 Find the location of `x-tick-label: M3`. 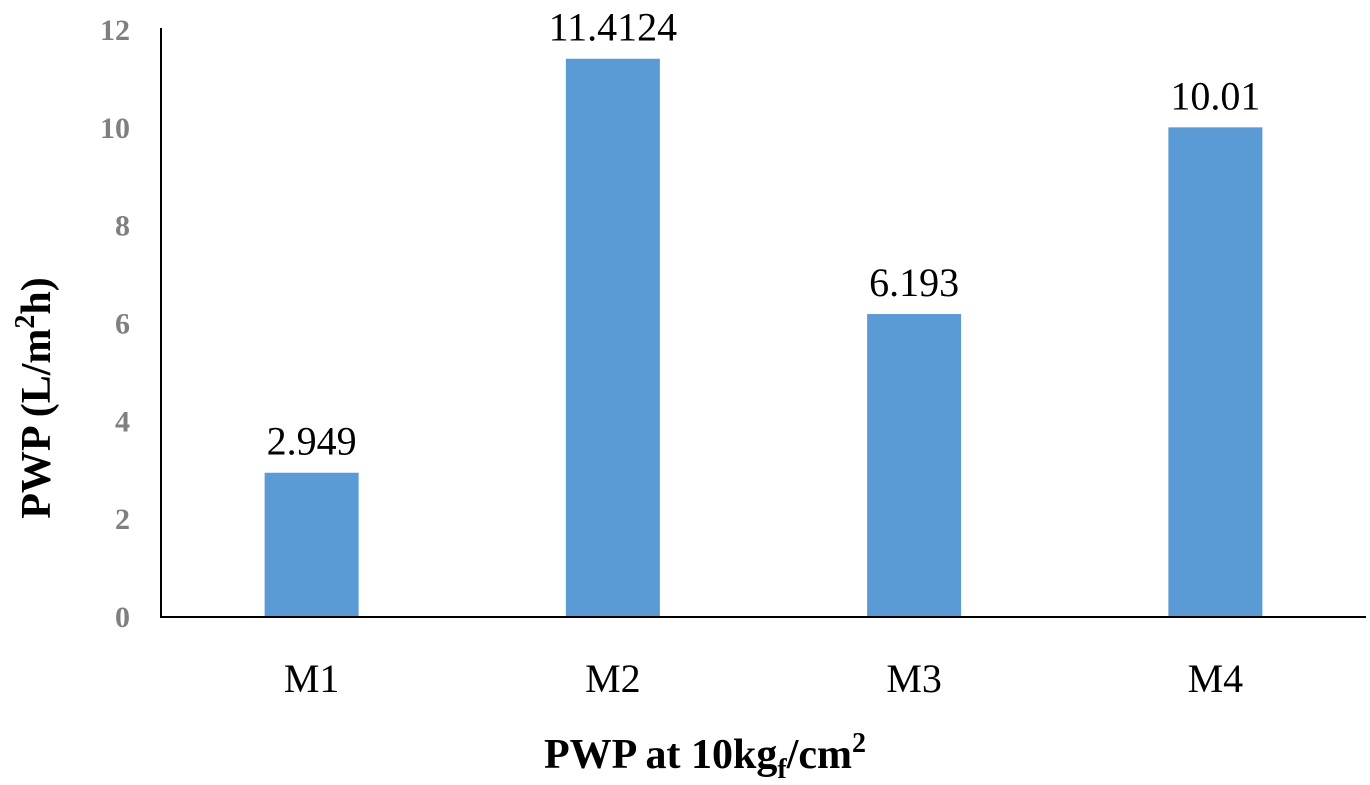

x-tick-label: M3 is located at coordinates (914, 678).